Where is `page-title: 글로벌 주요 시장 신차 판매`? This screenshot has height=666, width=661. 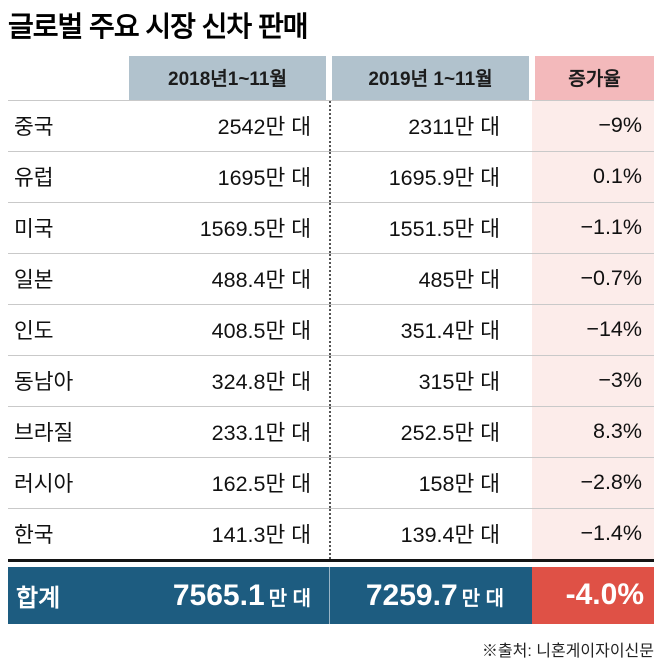
page-title: 글로벌 주요 시장 신차 판매 is located at coordinates (158, 26).